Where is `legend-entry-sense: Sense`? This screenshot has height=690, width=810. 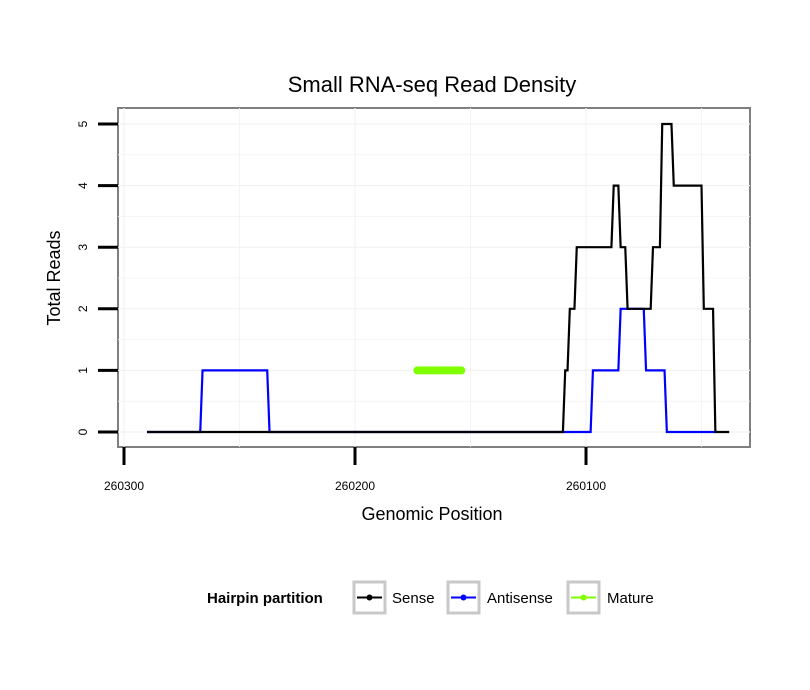
legend-entry-sense: Sense is located at coordinates (393, 597).